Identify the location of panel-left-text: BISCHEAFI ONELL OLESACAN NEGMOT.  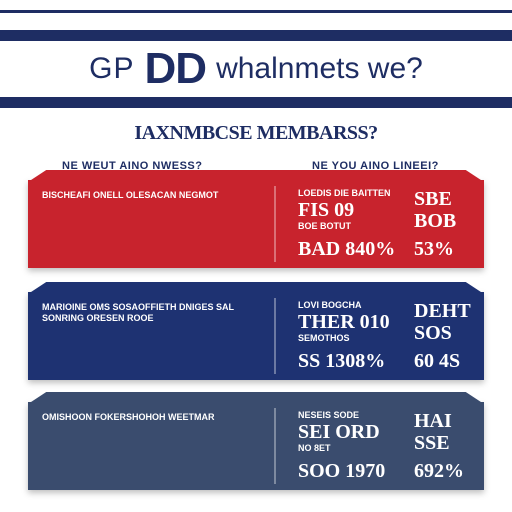
(130, 195).